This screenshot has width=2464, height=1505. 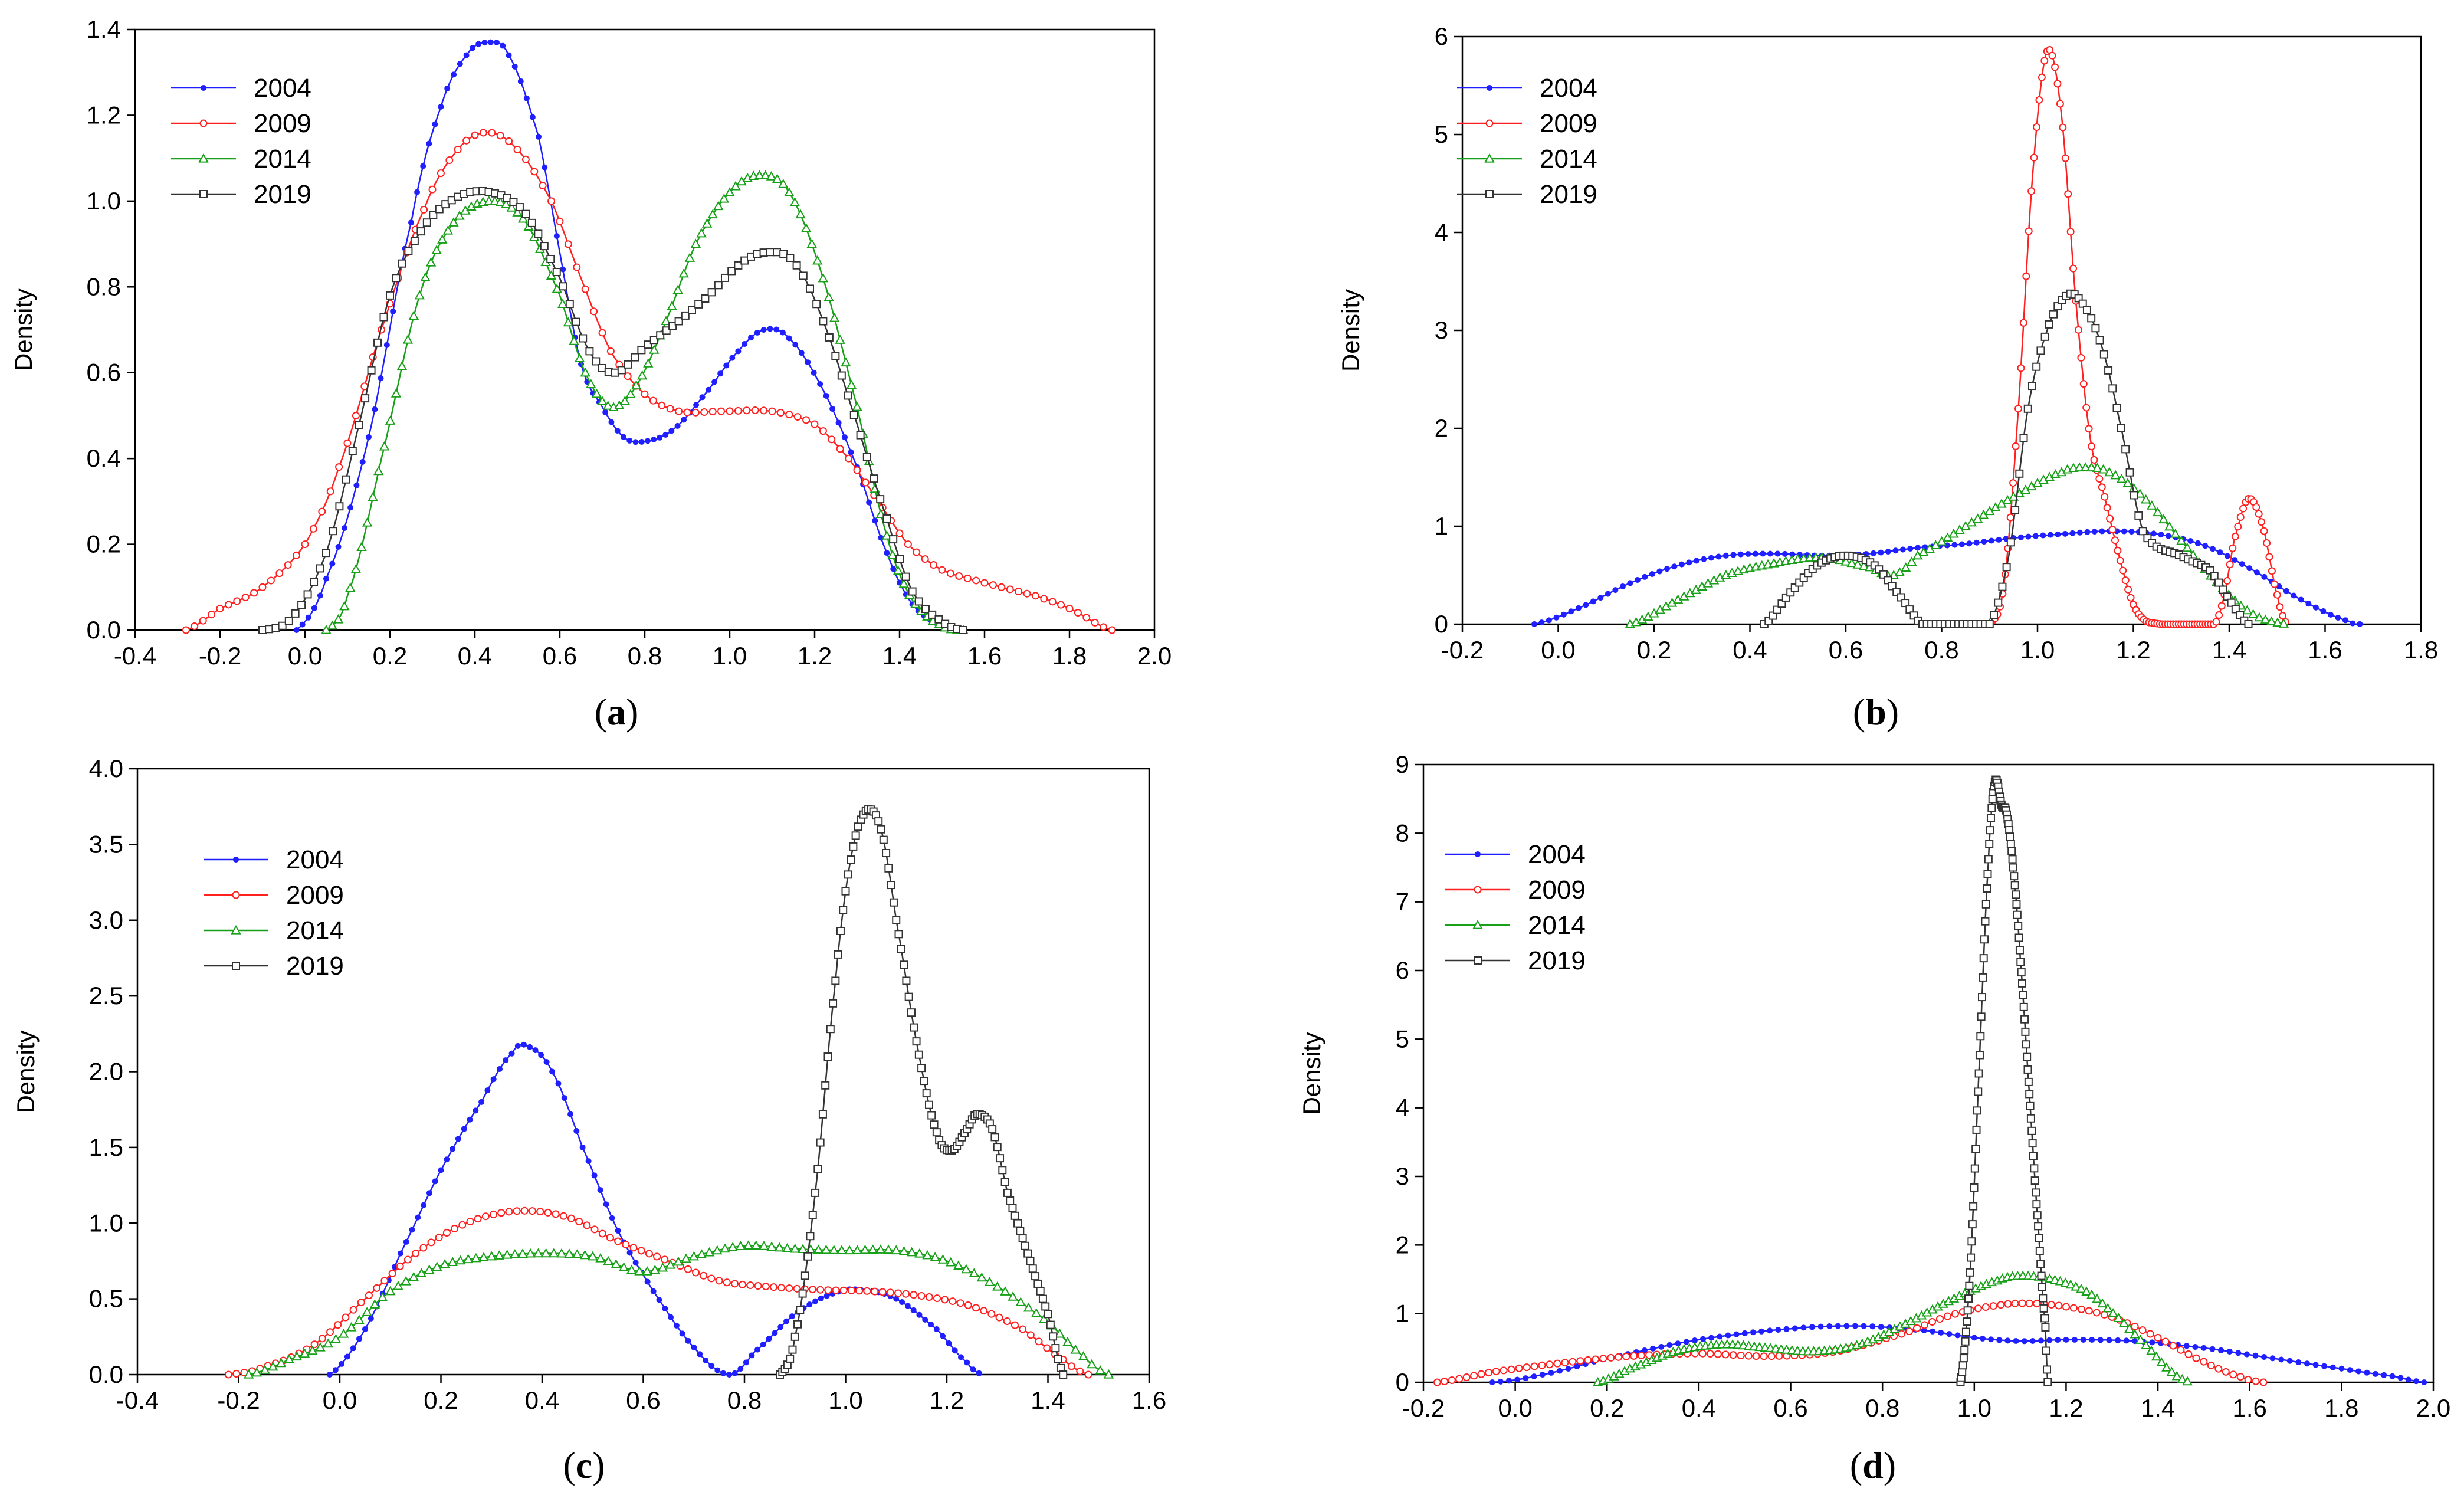 What do you see at coordinates (315, 859) in the screenshot?
I see `legend-label-2004: 2004` at bounding box center [315, 859].